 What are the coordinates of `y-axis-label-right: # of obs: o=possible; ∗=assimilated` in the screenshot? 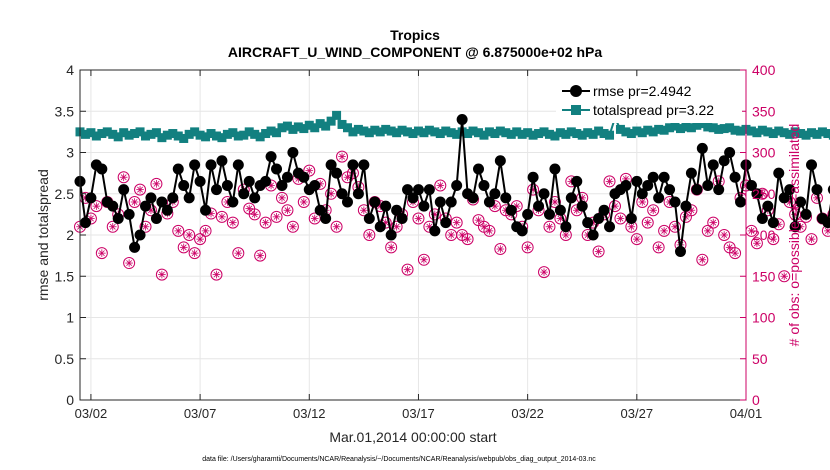 It's located at (794, 235).